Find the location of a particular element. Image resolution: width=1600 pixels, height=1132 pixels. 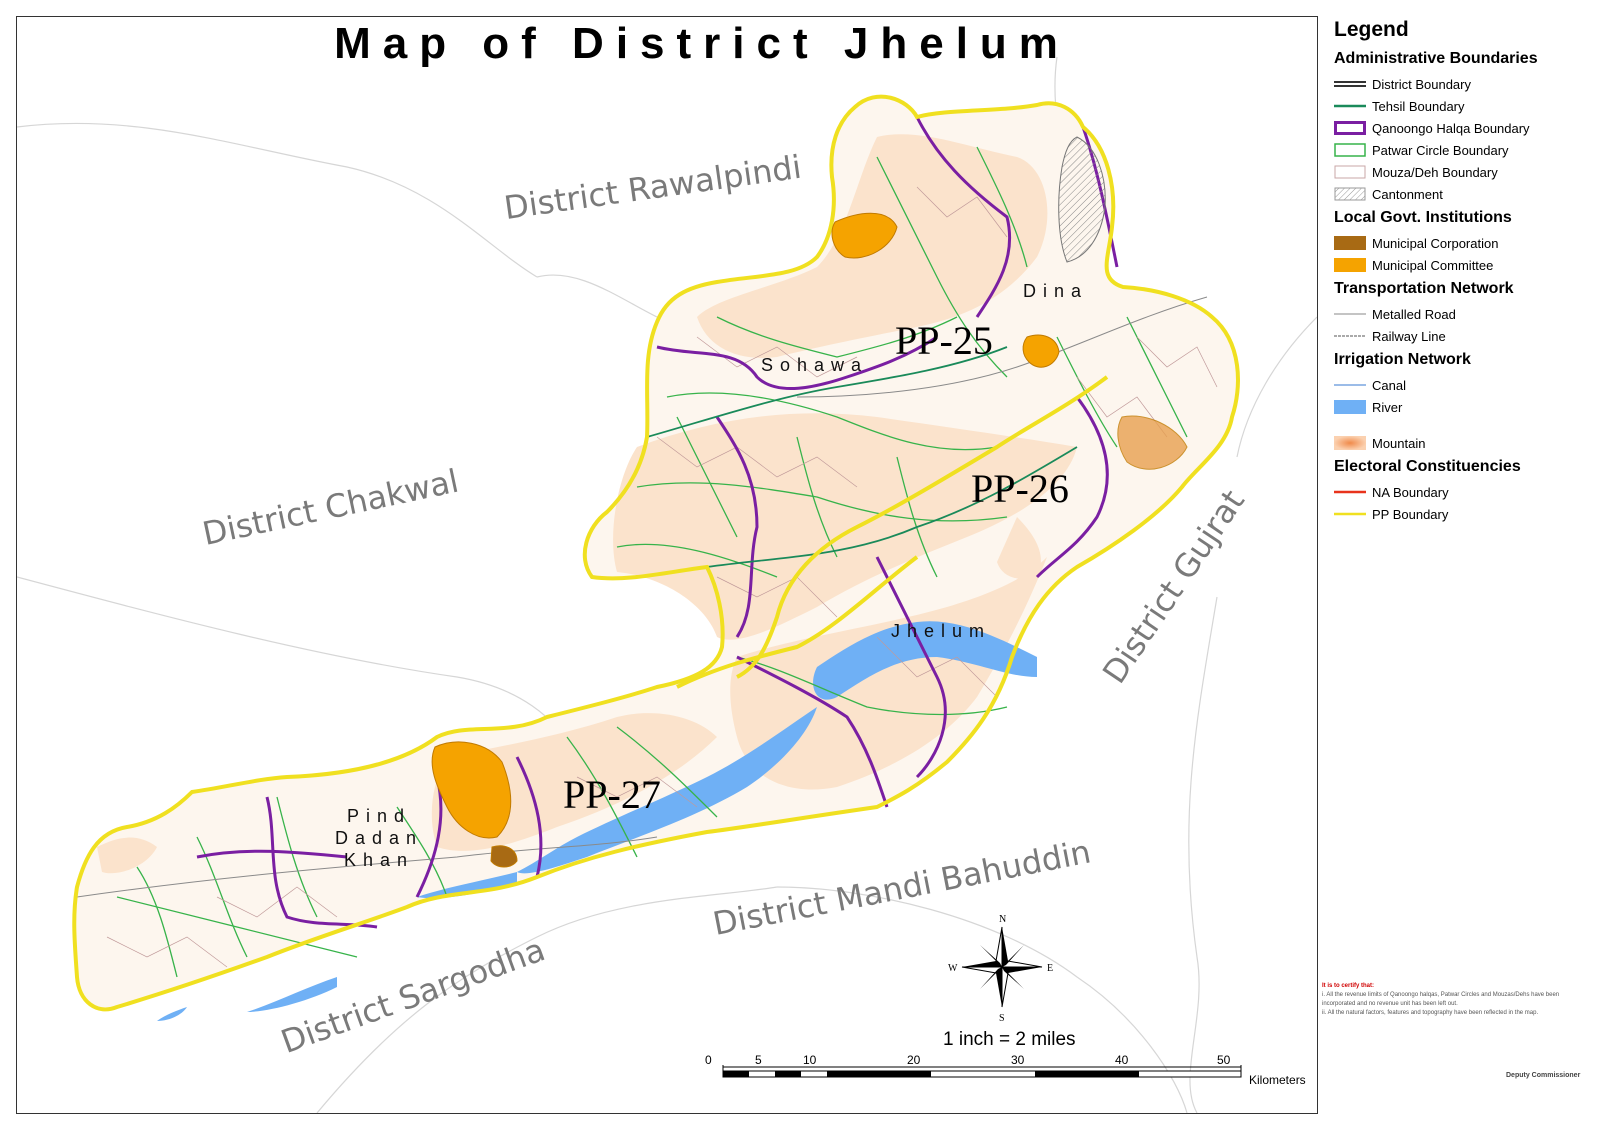

certificate-heading: It is to certify that: is located at coordinates (1348, 986).